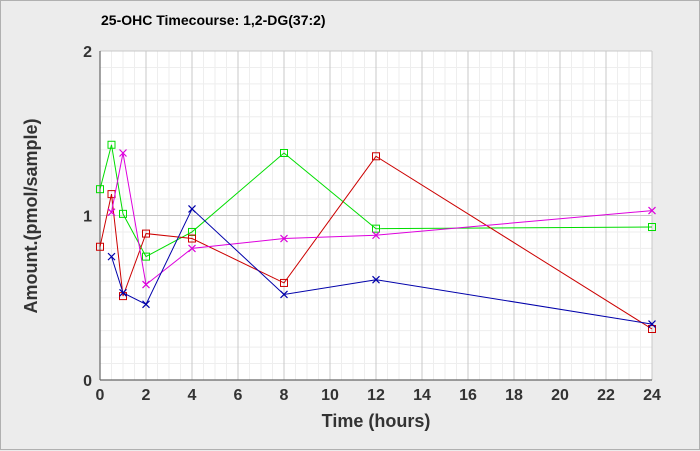  I want to click on x-tick-label: 14, so click(422, 395).